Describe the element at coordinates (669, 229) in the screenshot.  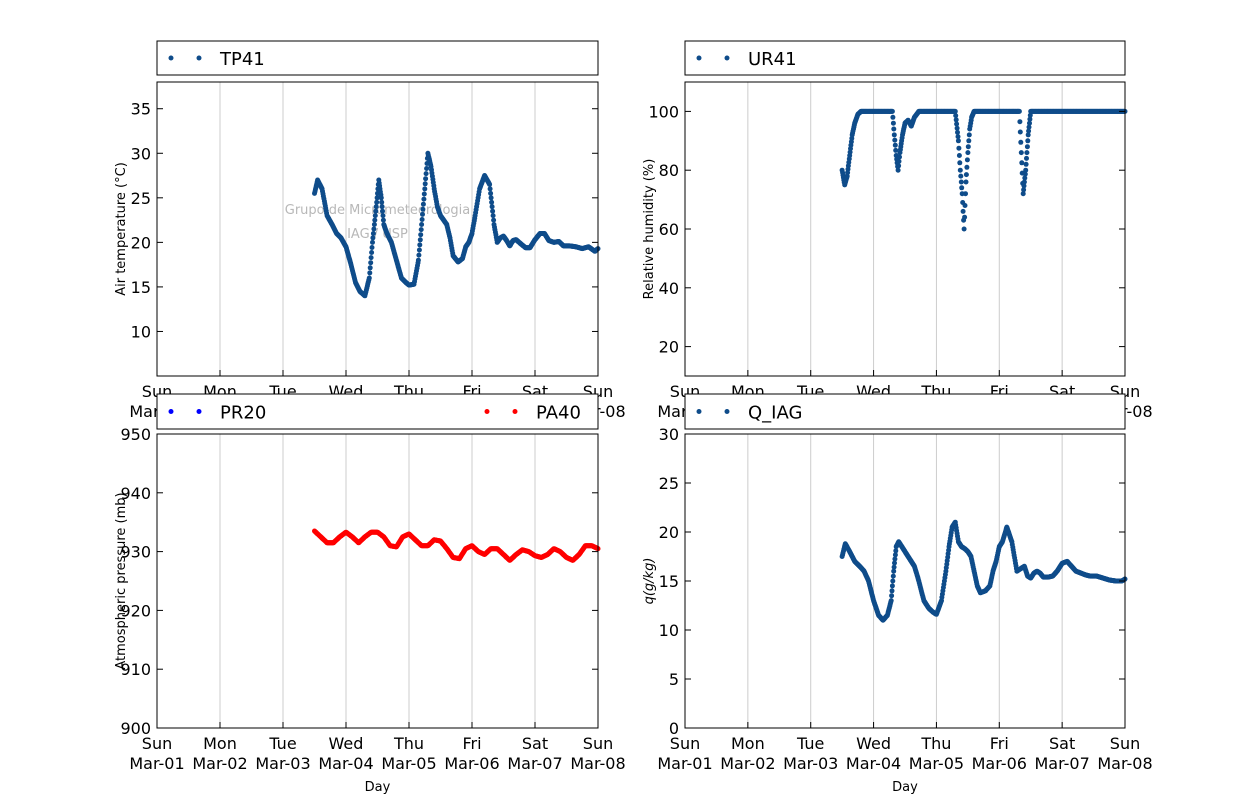
I see `y-tick-label: 60` at that location.